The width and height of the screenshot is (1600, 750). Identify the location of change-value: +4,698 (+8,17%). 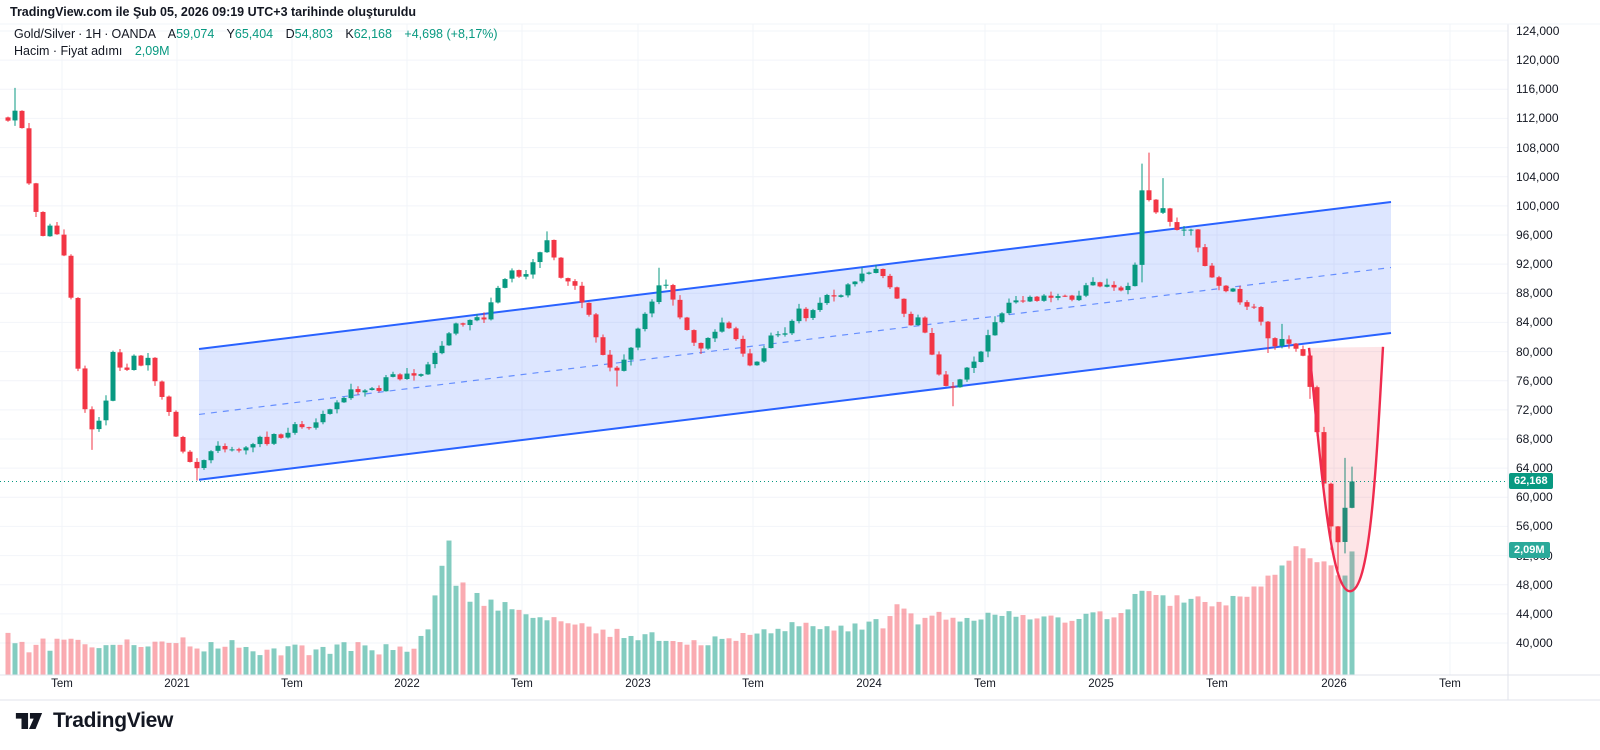
(451, 34).